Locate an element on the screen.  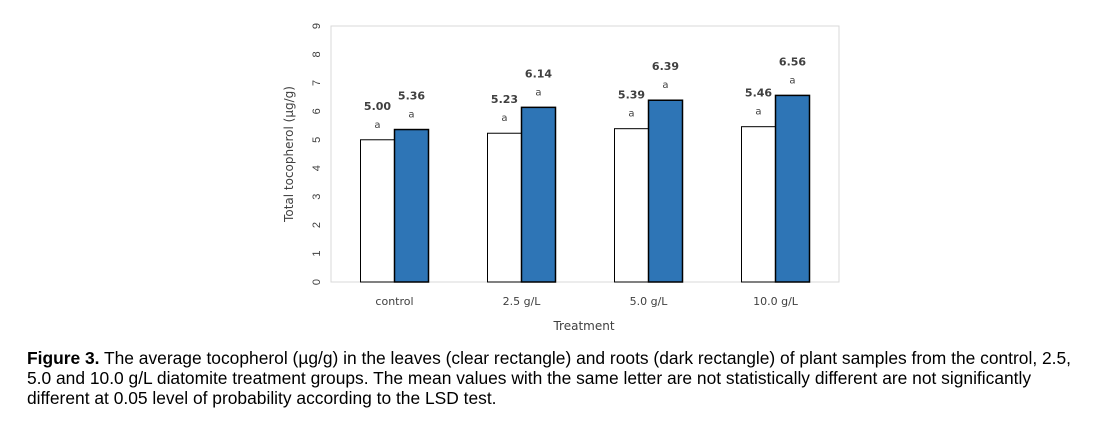
data-label-value: 6.39 is located at coordinates (665, 66).